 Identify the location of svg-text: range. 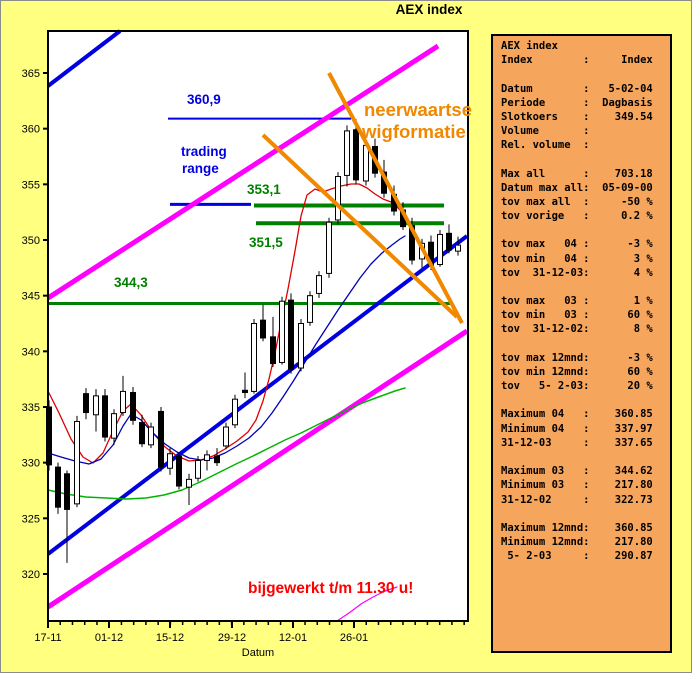
(200, 168).